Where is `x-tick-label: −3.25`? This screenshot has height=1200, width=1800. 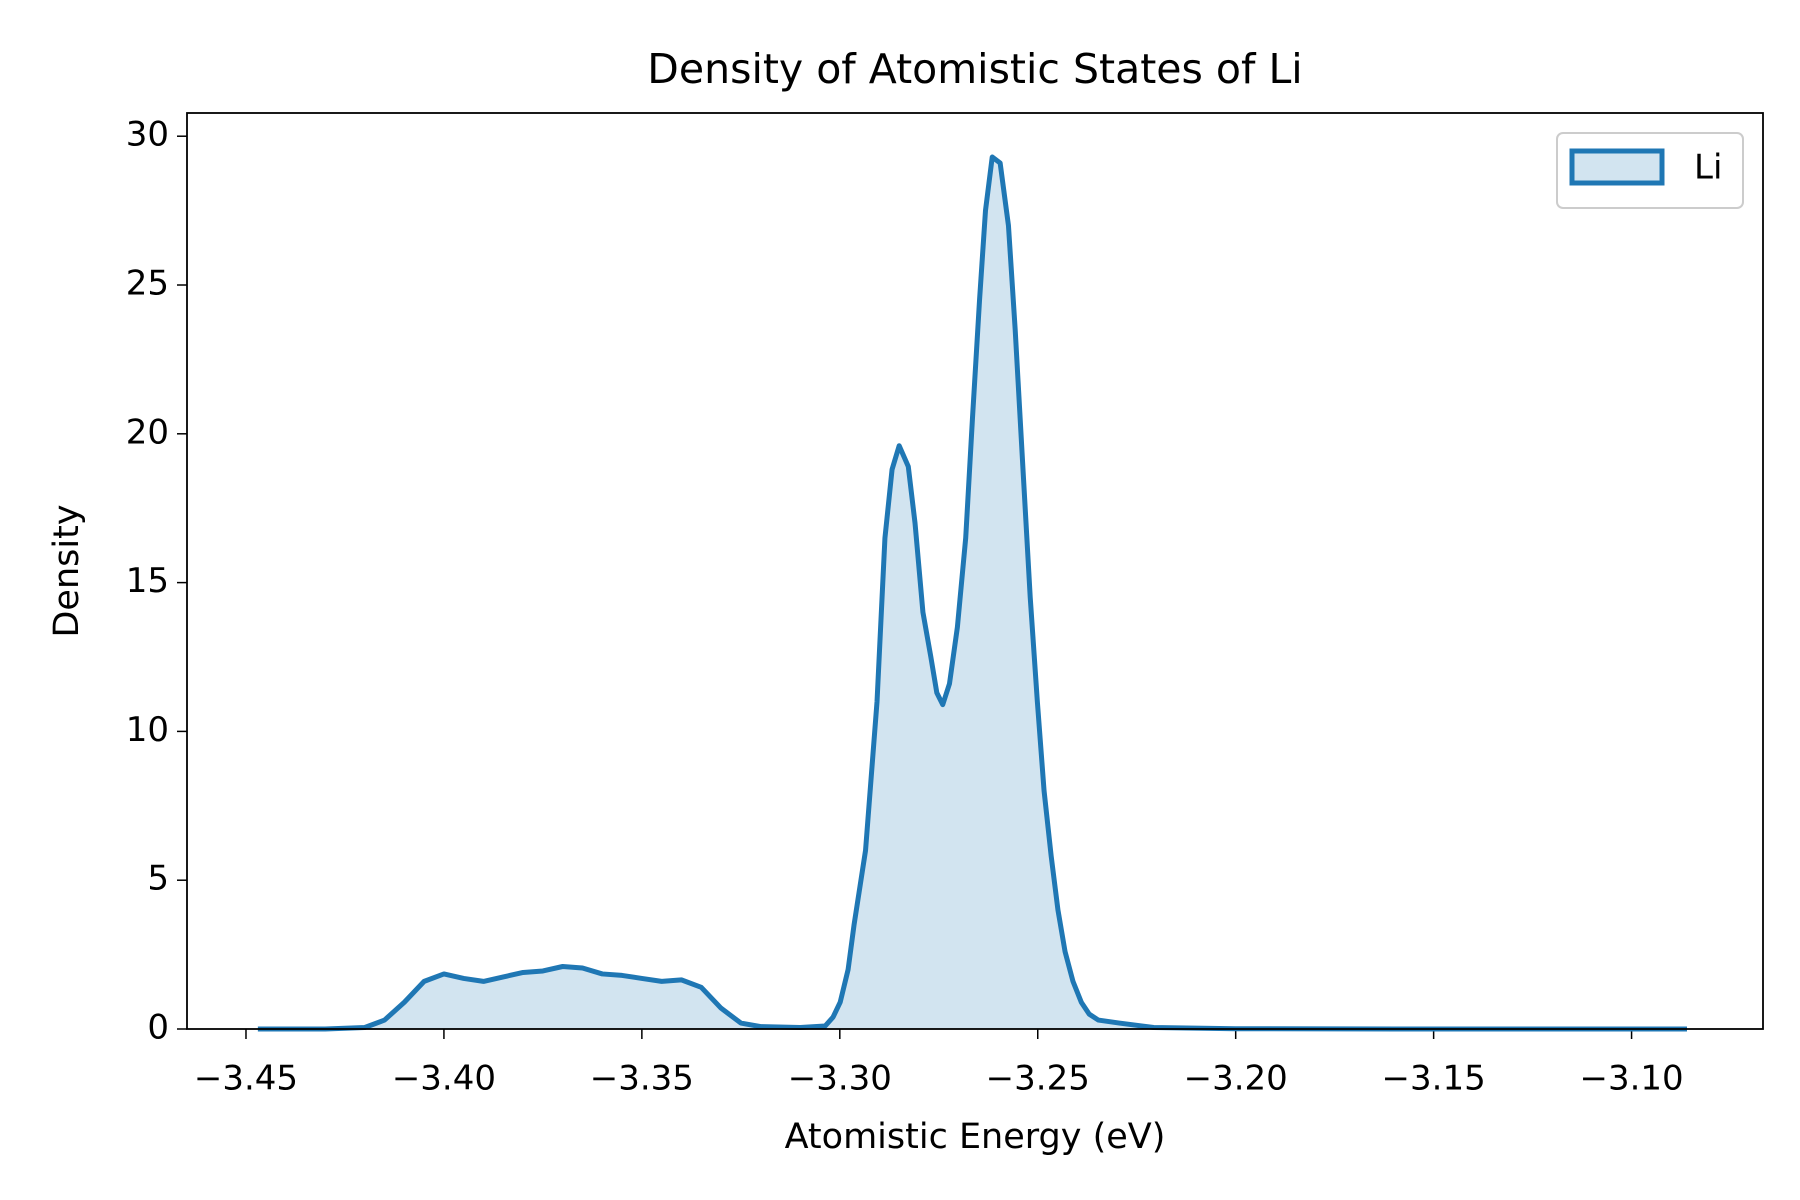
x-tick-label: −3.25 is located at coordinates (1038, 1079).